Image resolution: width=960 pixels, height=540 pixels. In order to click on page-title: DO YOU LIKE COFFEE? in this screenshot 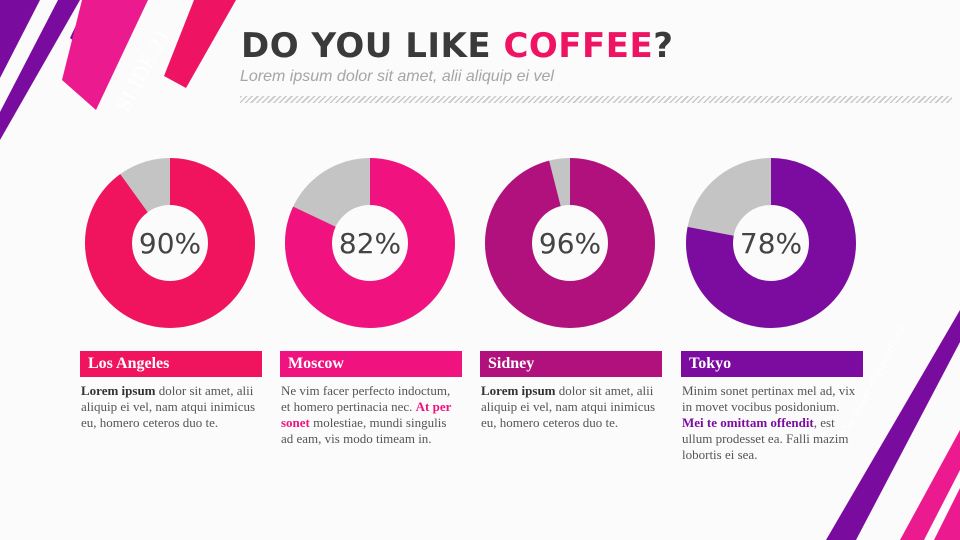, I will do `click(457, 46)`.